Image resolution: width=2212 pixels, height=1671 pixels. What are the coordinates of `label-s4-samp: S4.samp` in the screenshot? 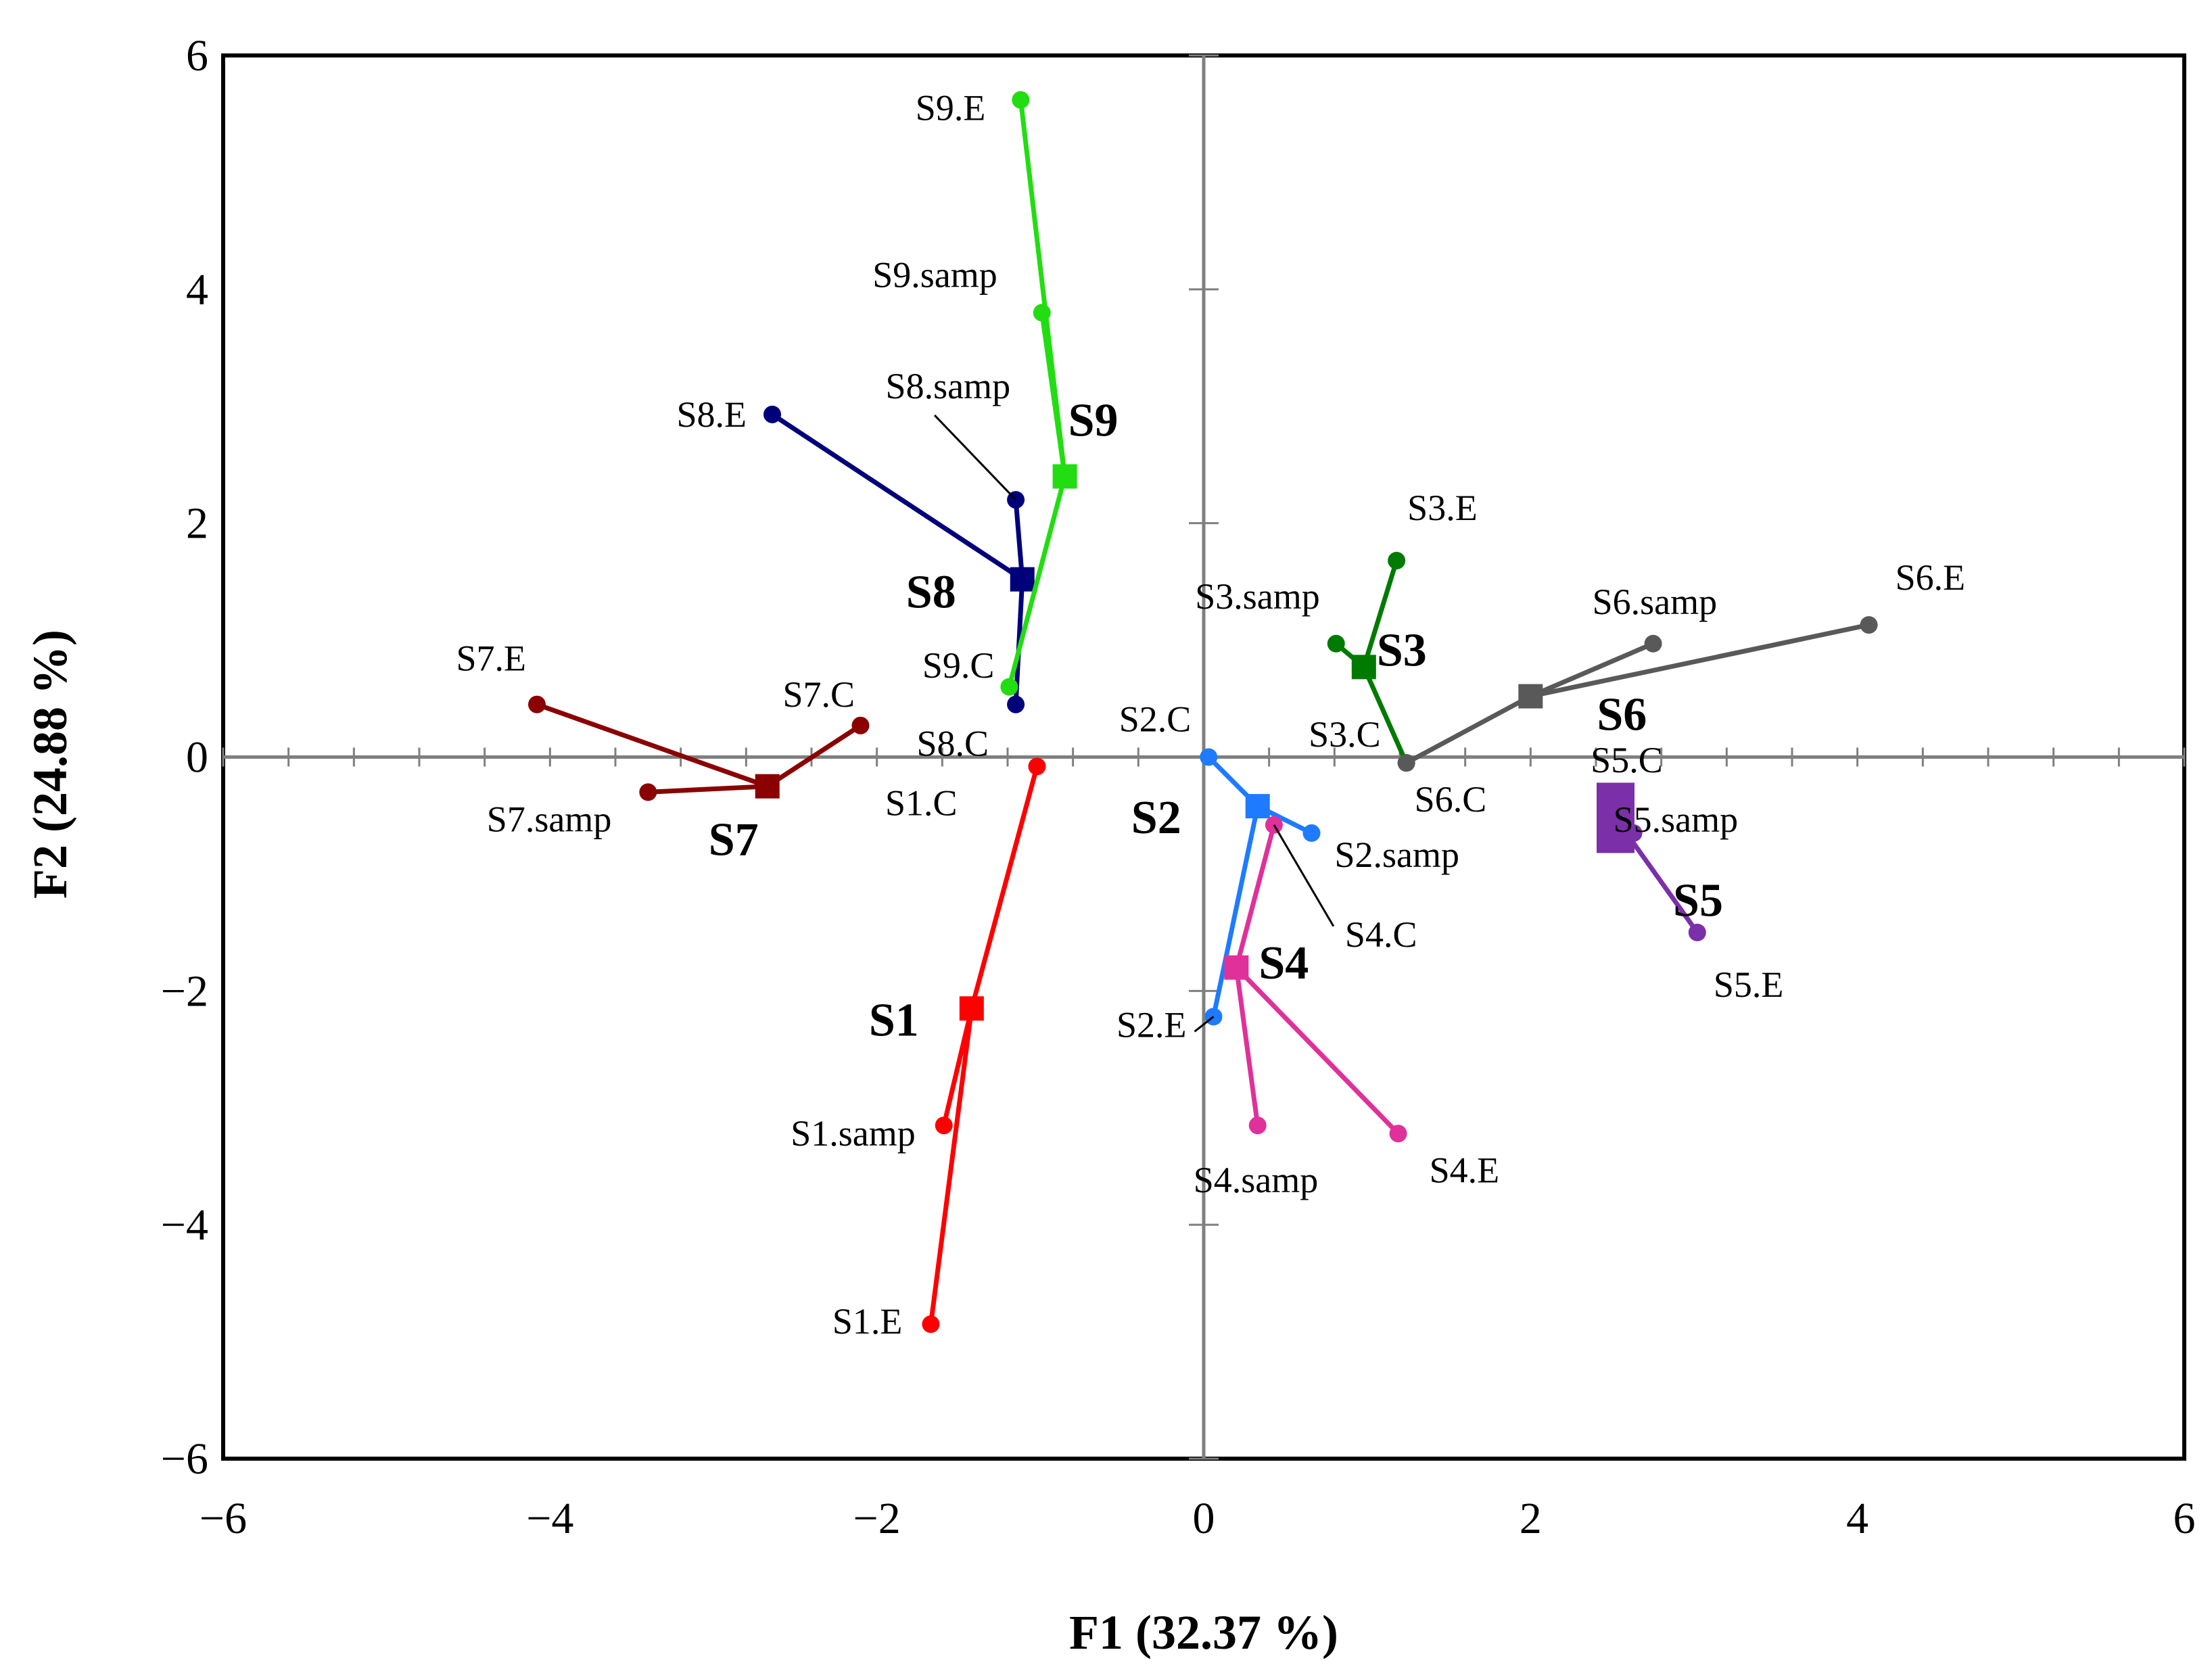 It's located at (1256, 1180).